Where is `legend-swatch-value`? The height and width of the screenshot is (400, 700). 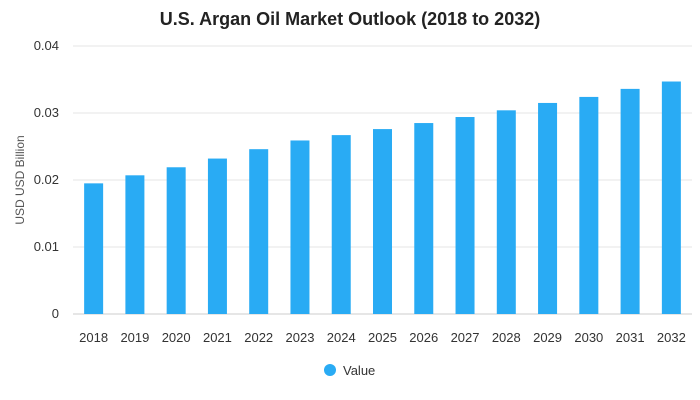
legend-swatch-value is located at coordinates (330, 370).